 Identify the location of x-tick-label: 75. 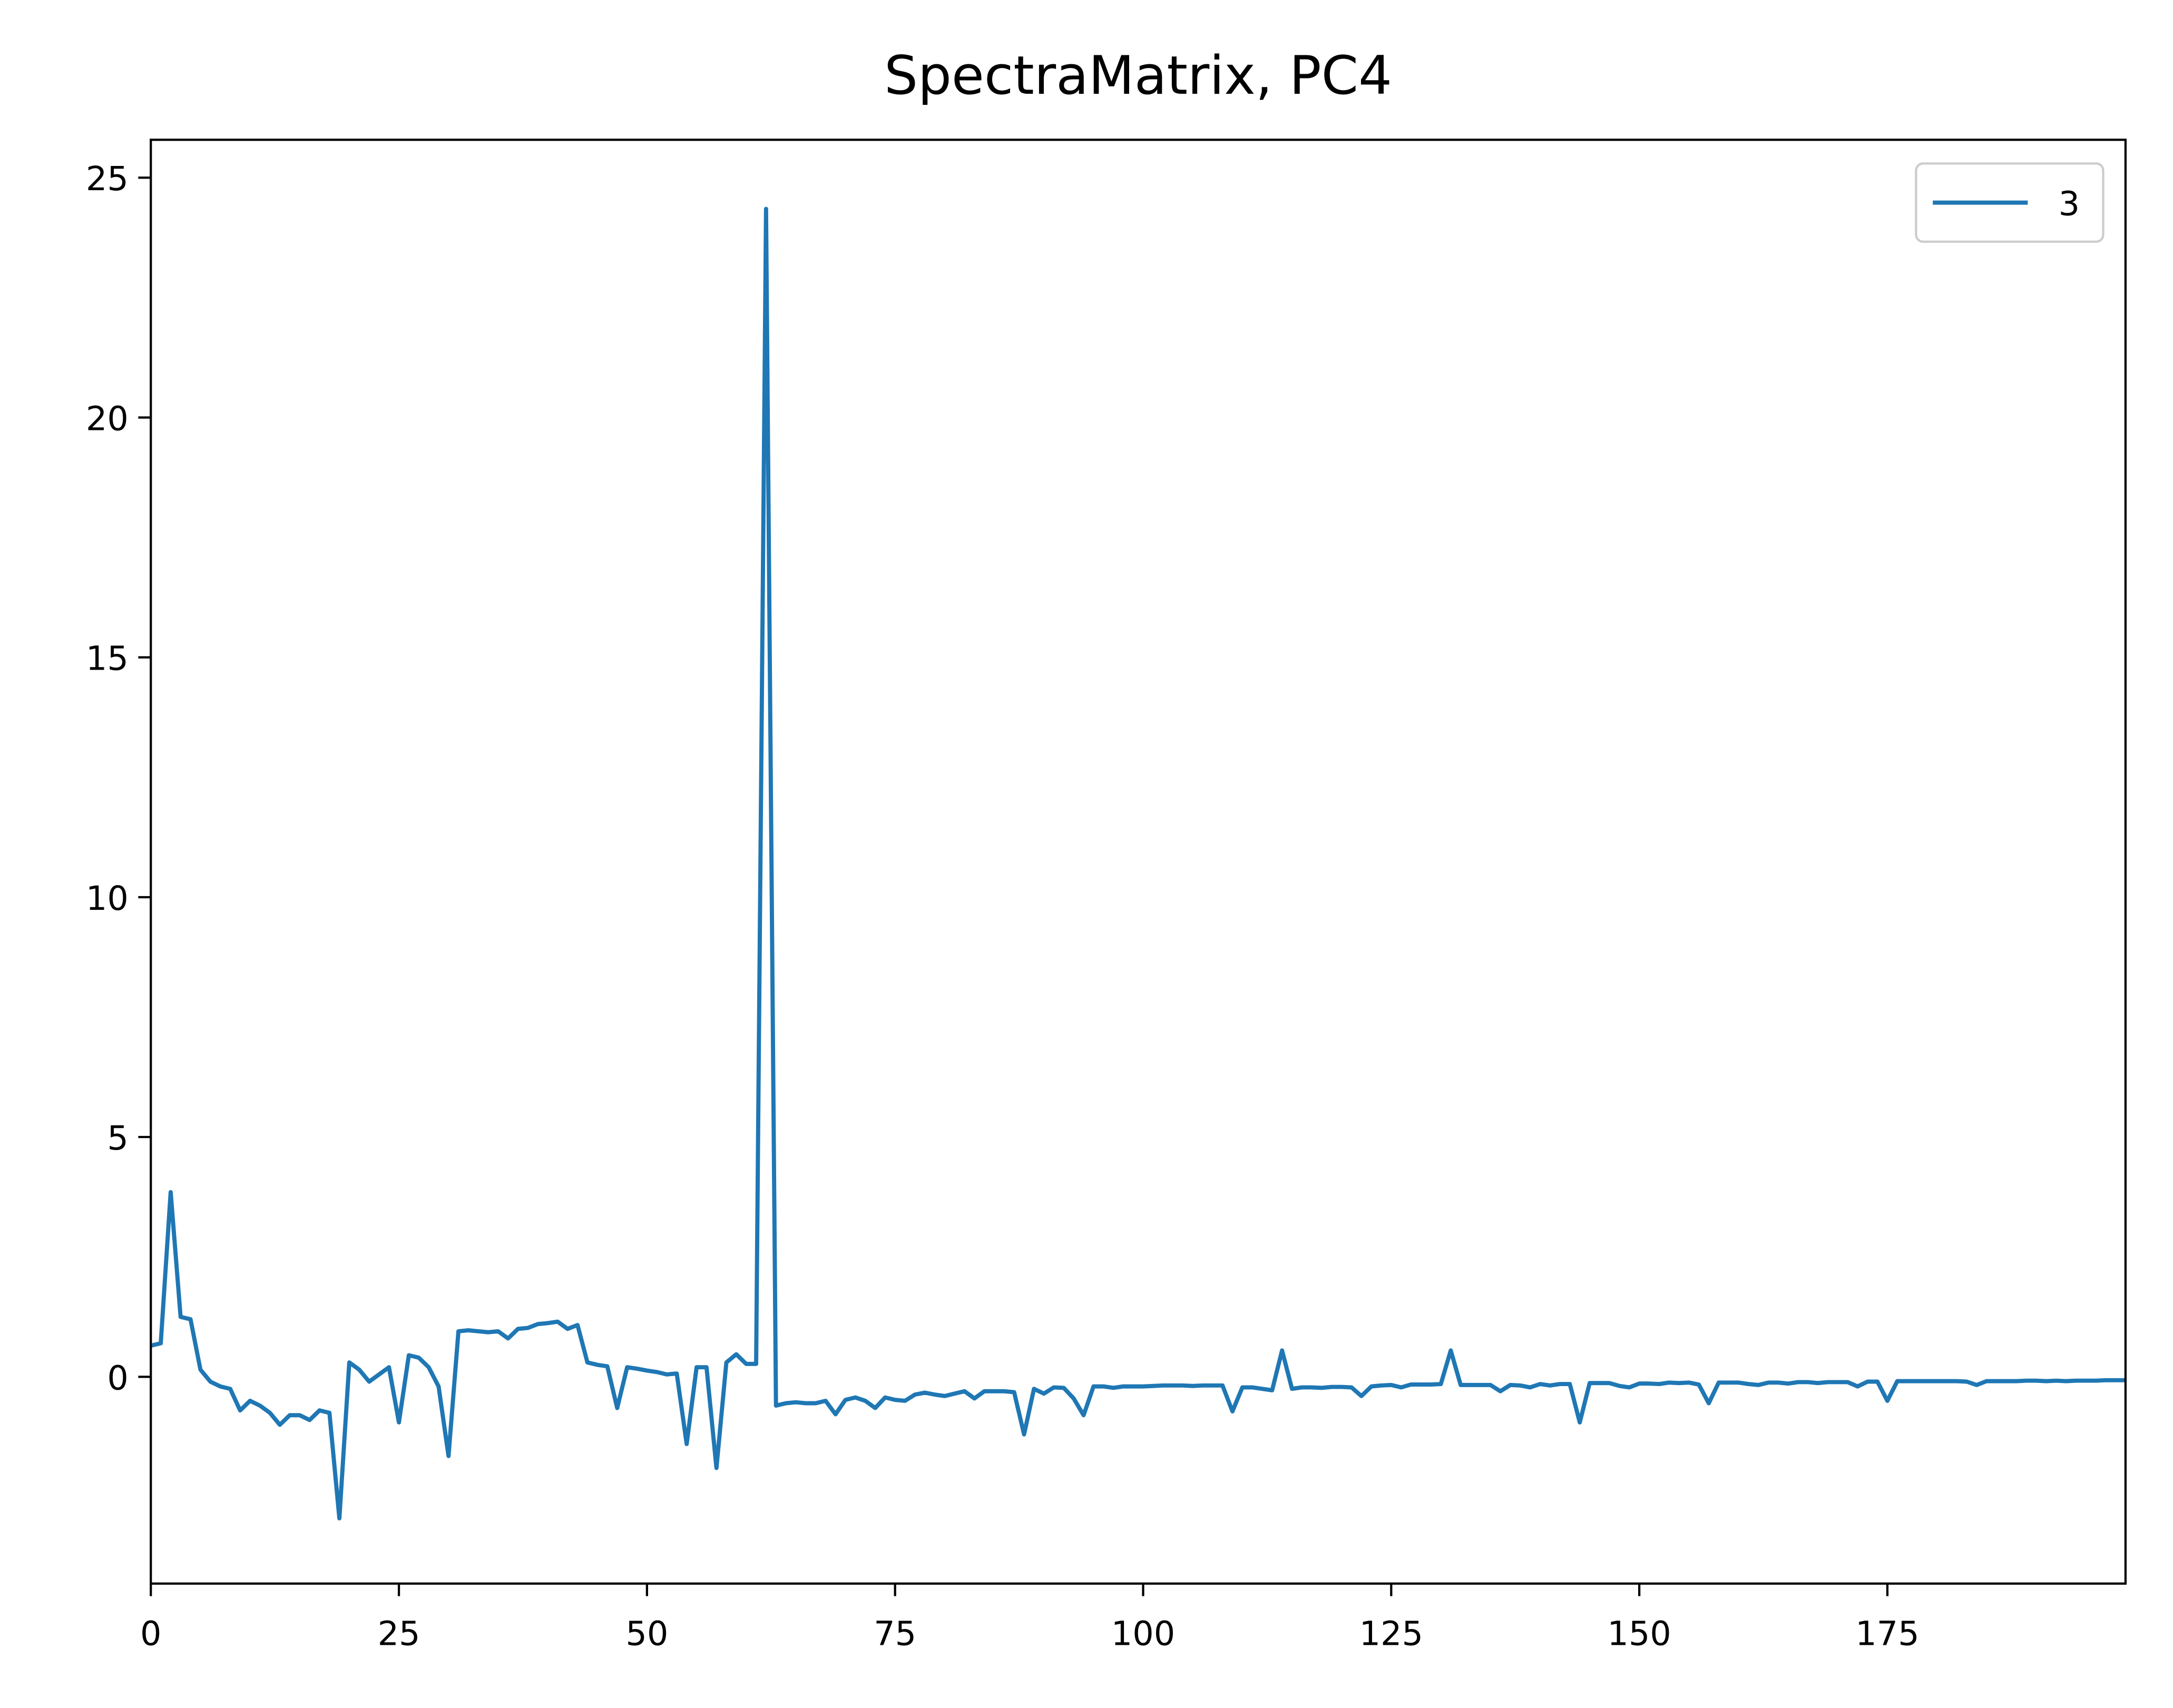
(895, 1633).